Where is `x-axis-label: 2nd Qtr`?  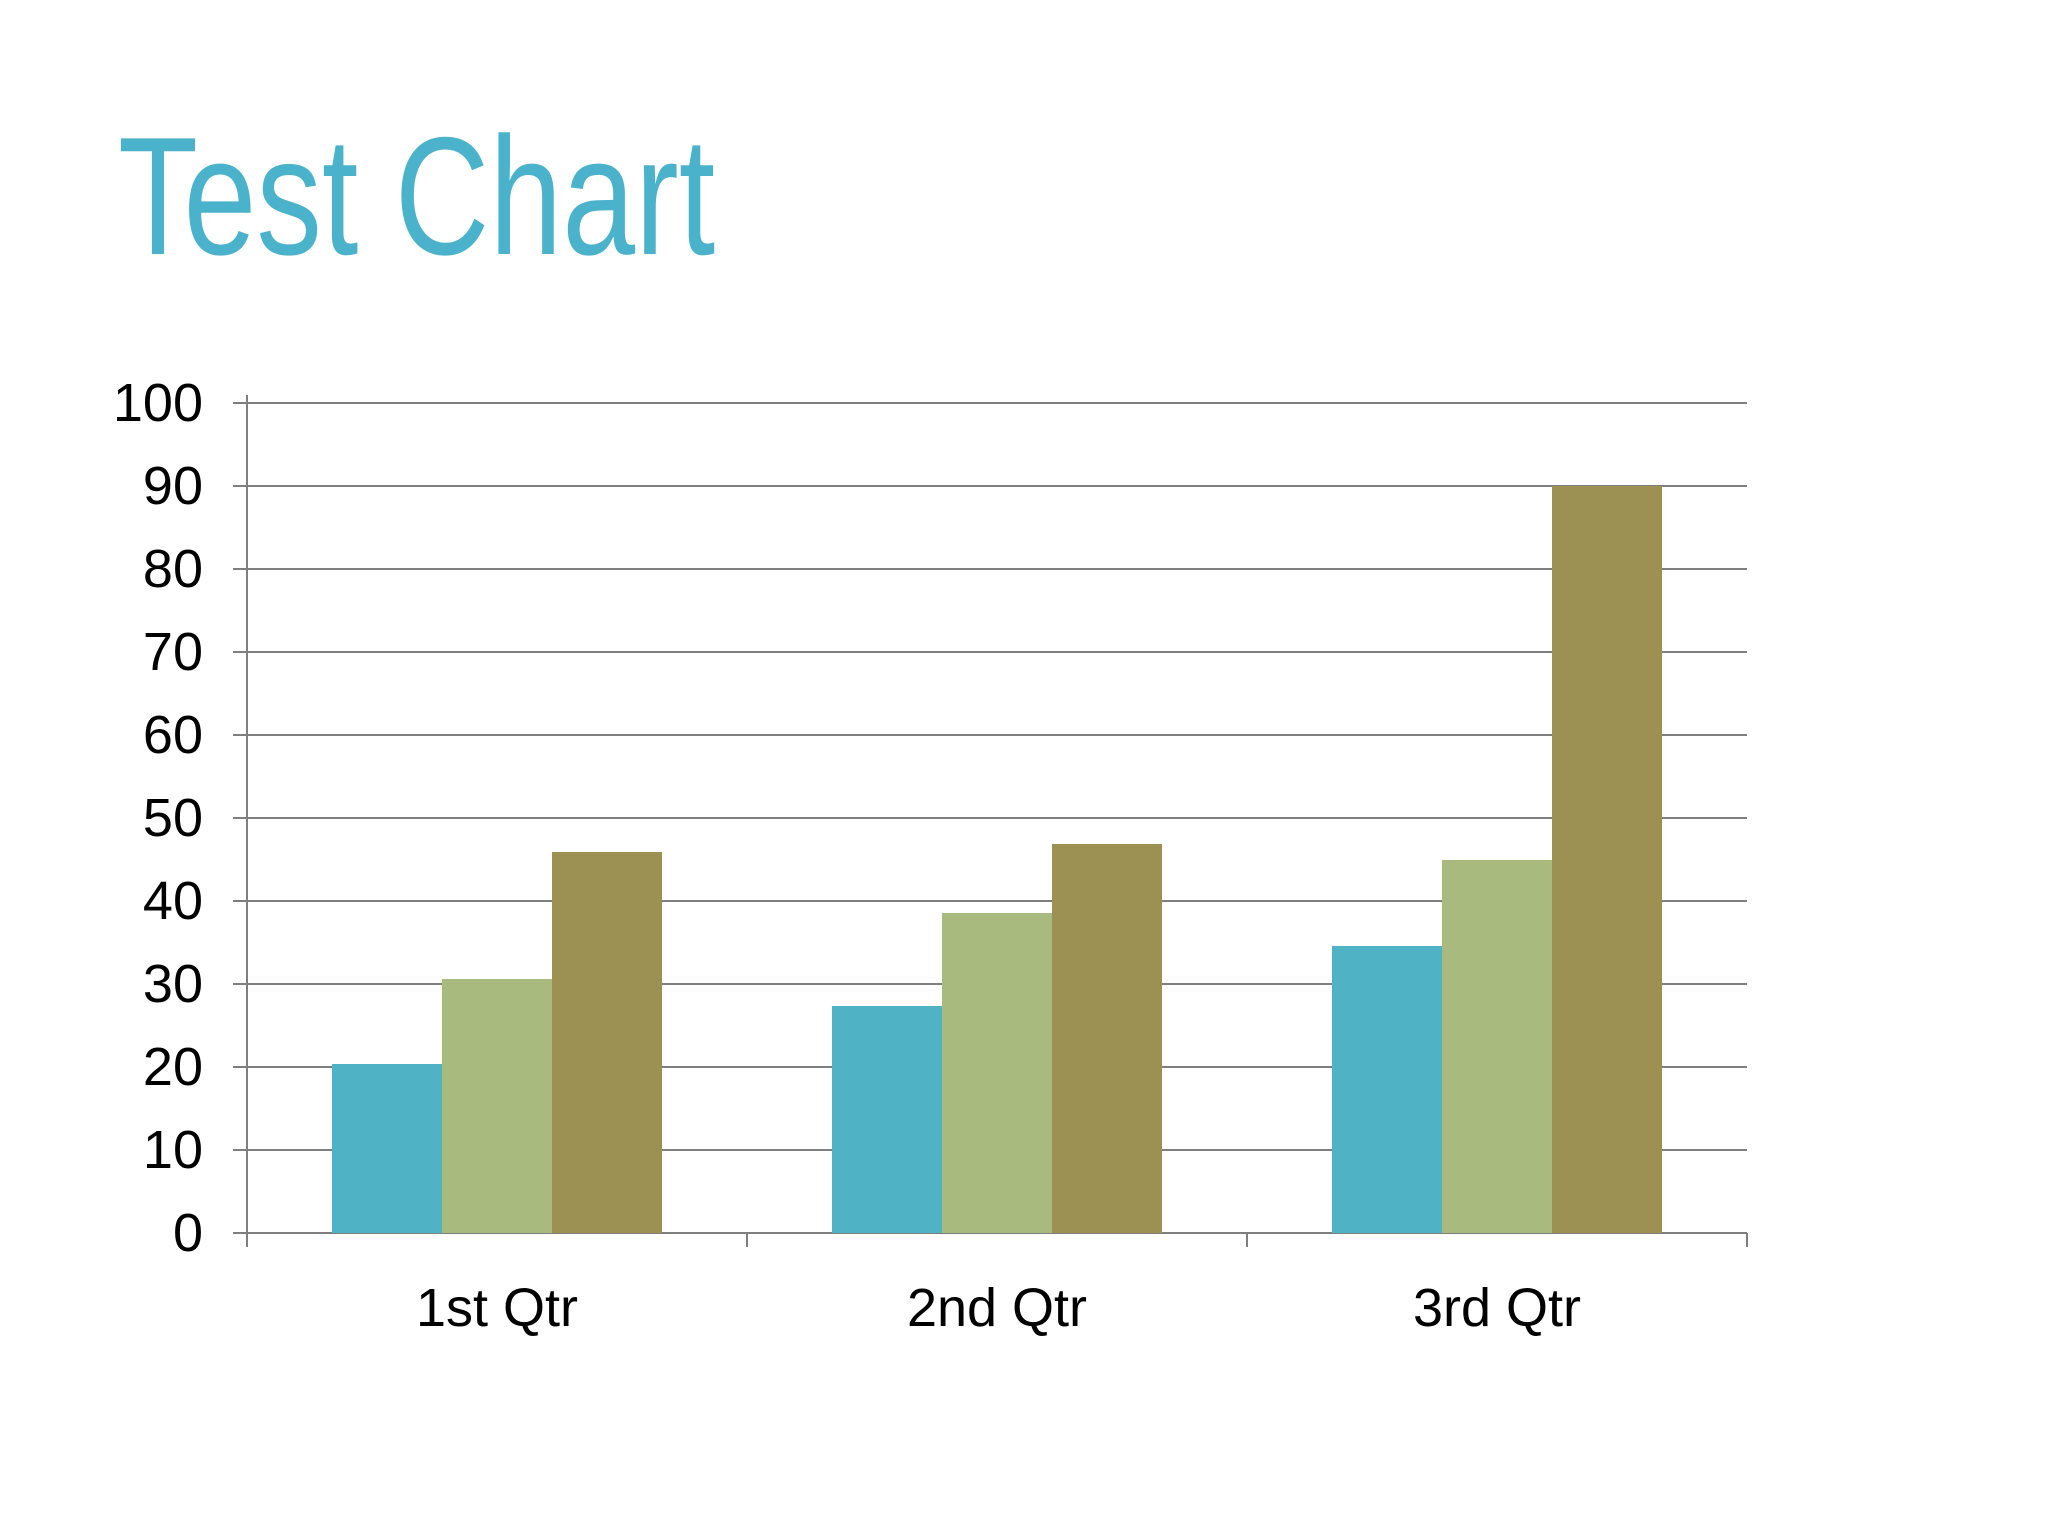
x-axis-label: 2nd Qtr is located at coordinates (997, 1308).